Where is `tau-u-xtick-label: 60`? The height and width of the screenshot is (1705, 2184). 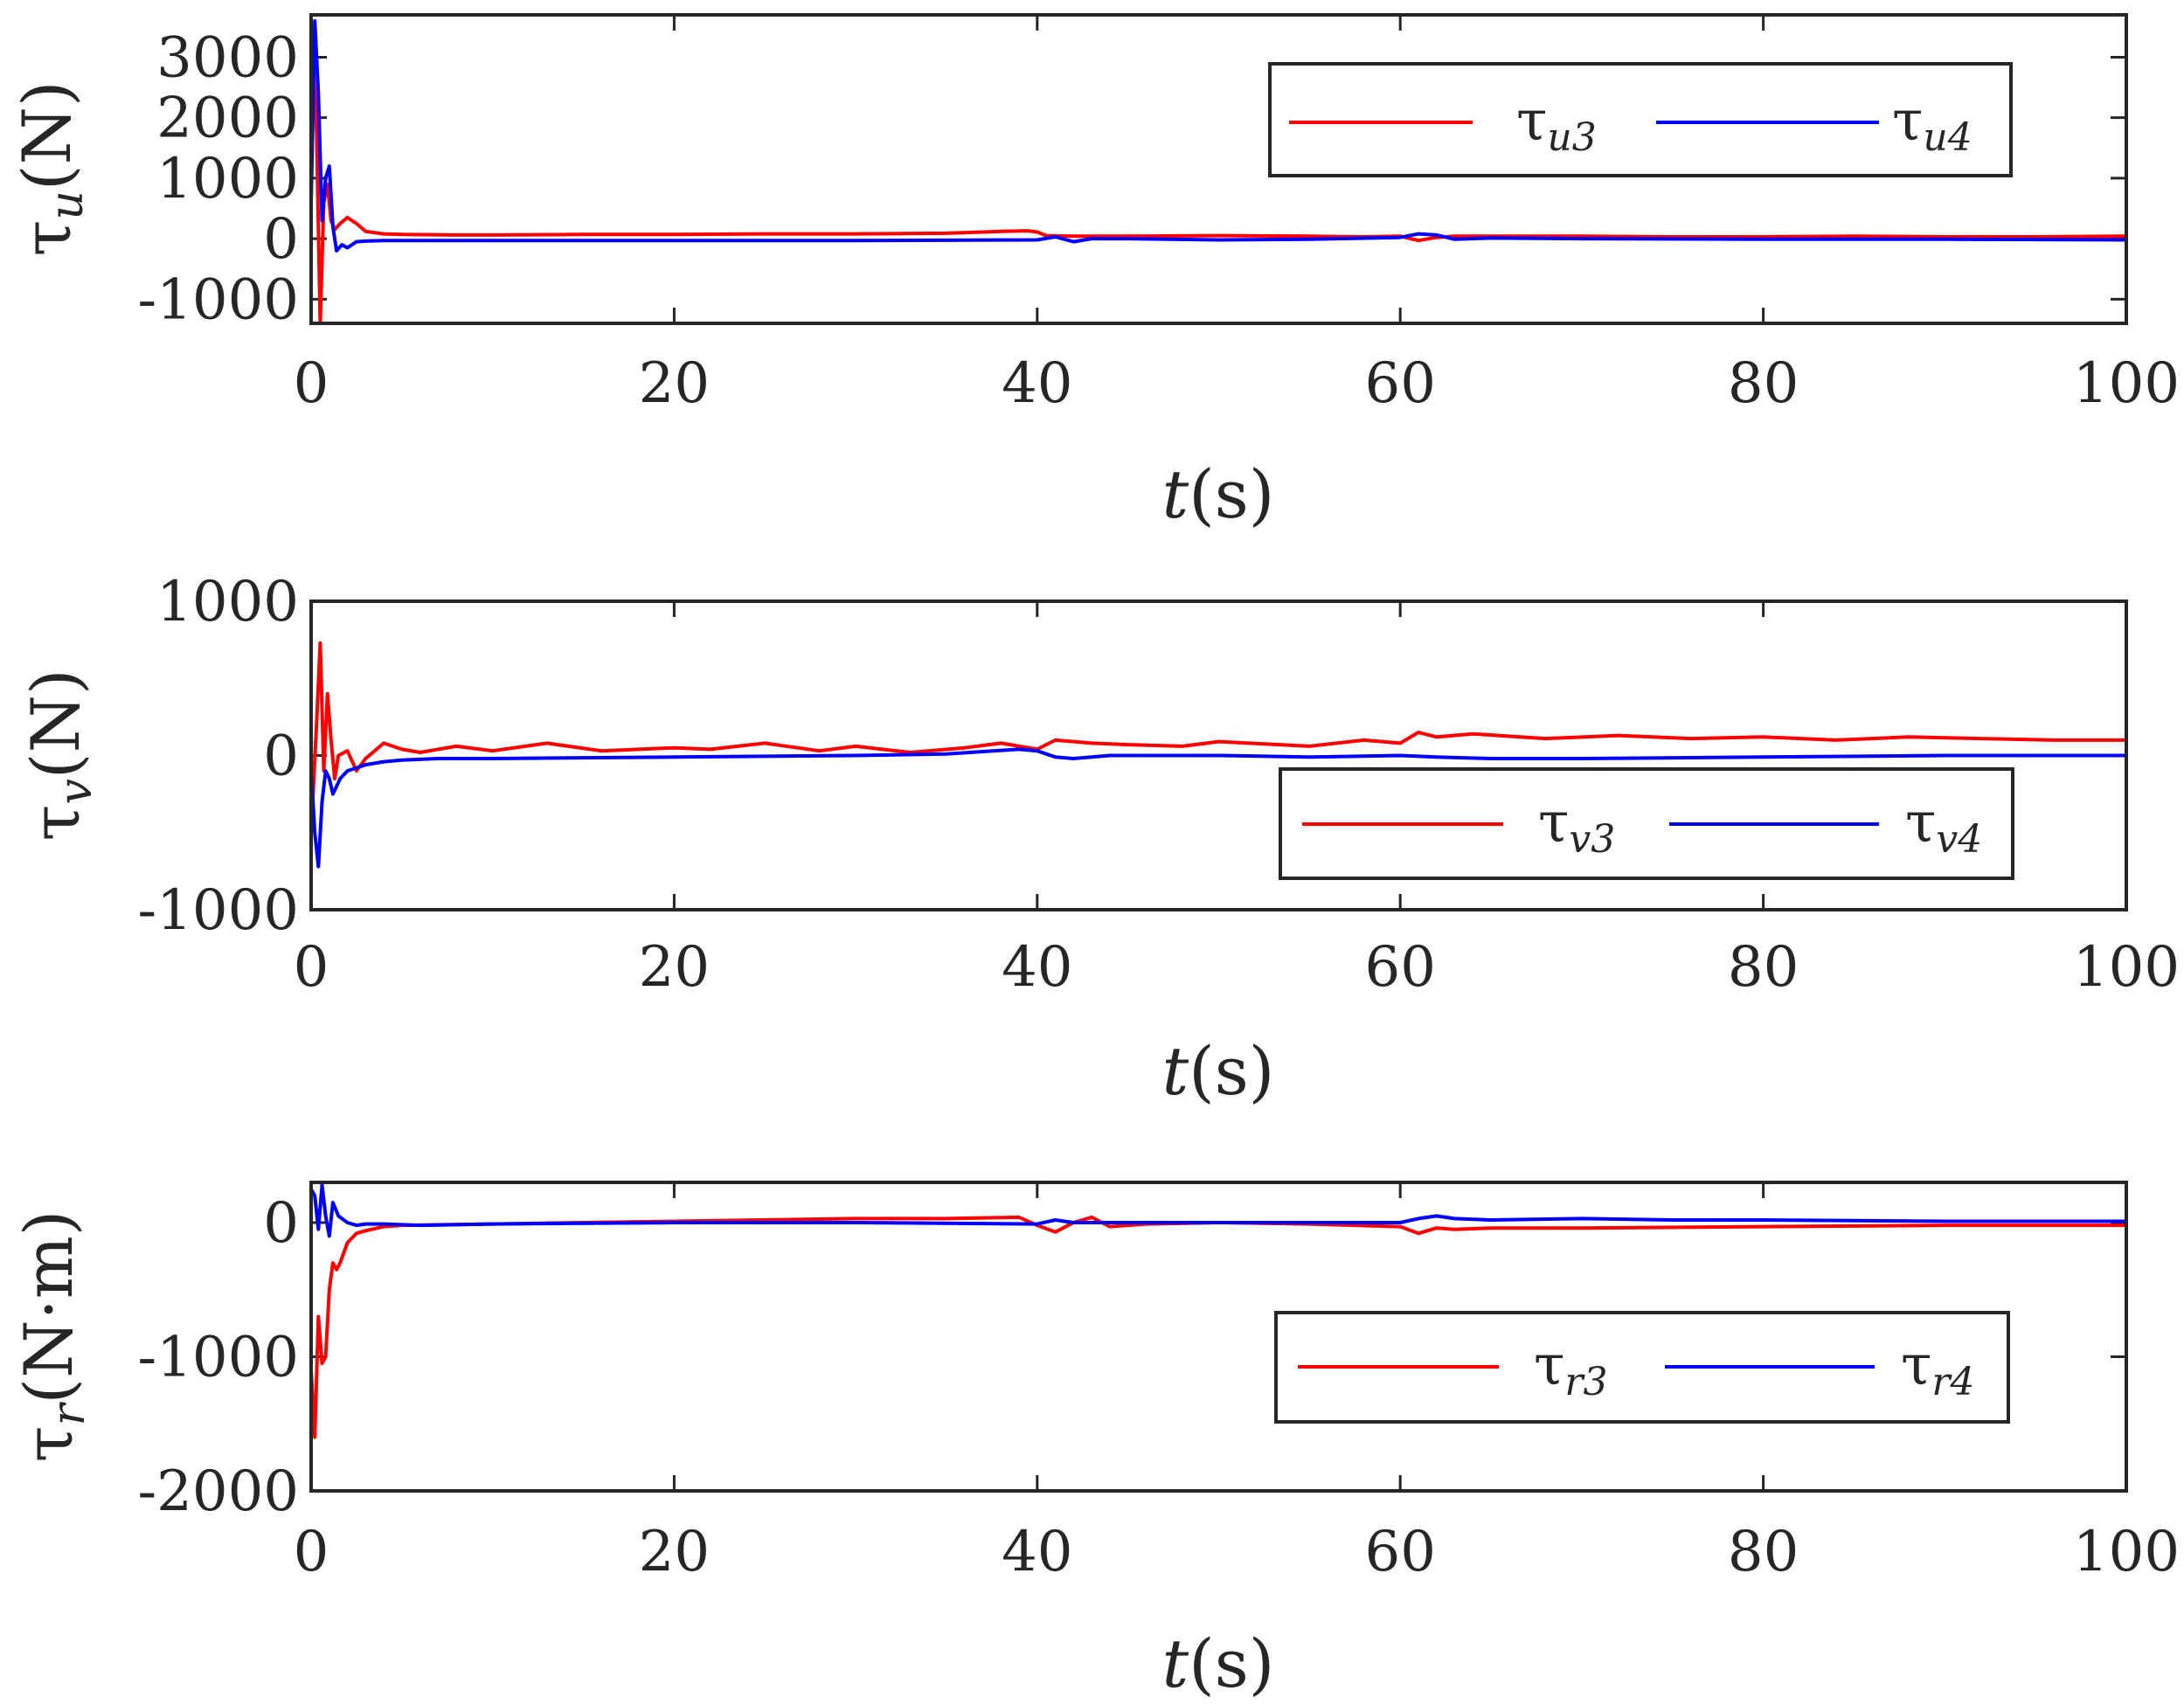
tau-u-xtick-label: 60 is located at coordinates (1399, 383).